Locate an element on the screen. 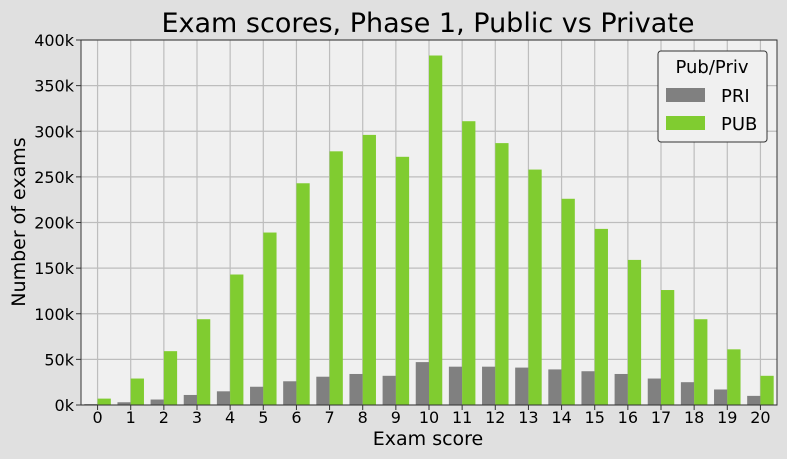  y-tick-label: 250k is located at coordinates (54, 177).